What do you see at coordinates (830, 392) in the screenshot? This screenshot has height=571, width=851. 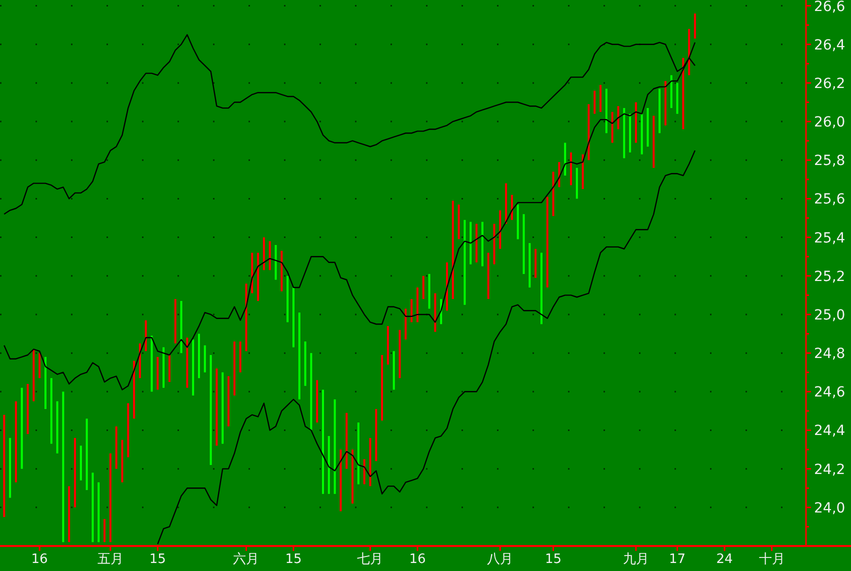 I see `y-tick-label: 24,6` at bounding box center [830, 392].